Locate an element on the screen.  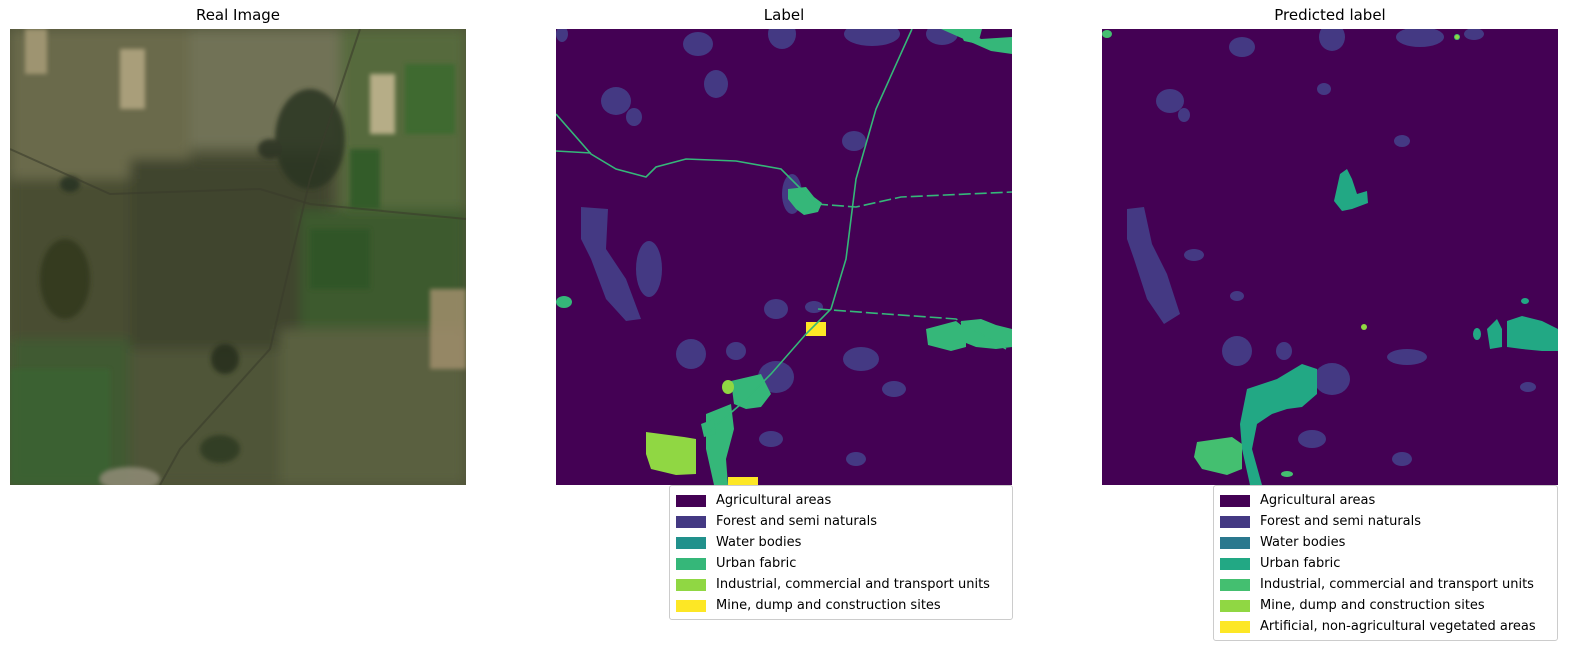
real-image-title: Real Image is located at coordinates (238, 15).